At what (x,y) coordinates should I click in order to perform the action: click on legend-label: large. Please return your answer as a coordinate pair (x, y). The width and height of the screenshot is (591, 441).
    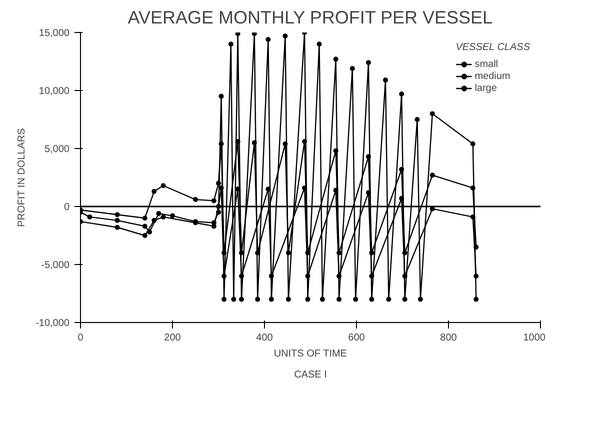
    Looking at the image, I should click on (485, 88).